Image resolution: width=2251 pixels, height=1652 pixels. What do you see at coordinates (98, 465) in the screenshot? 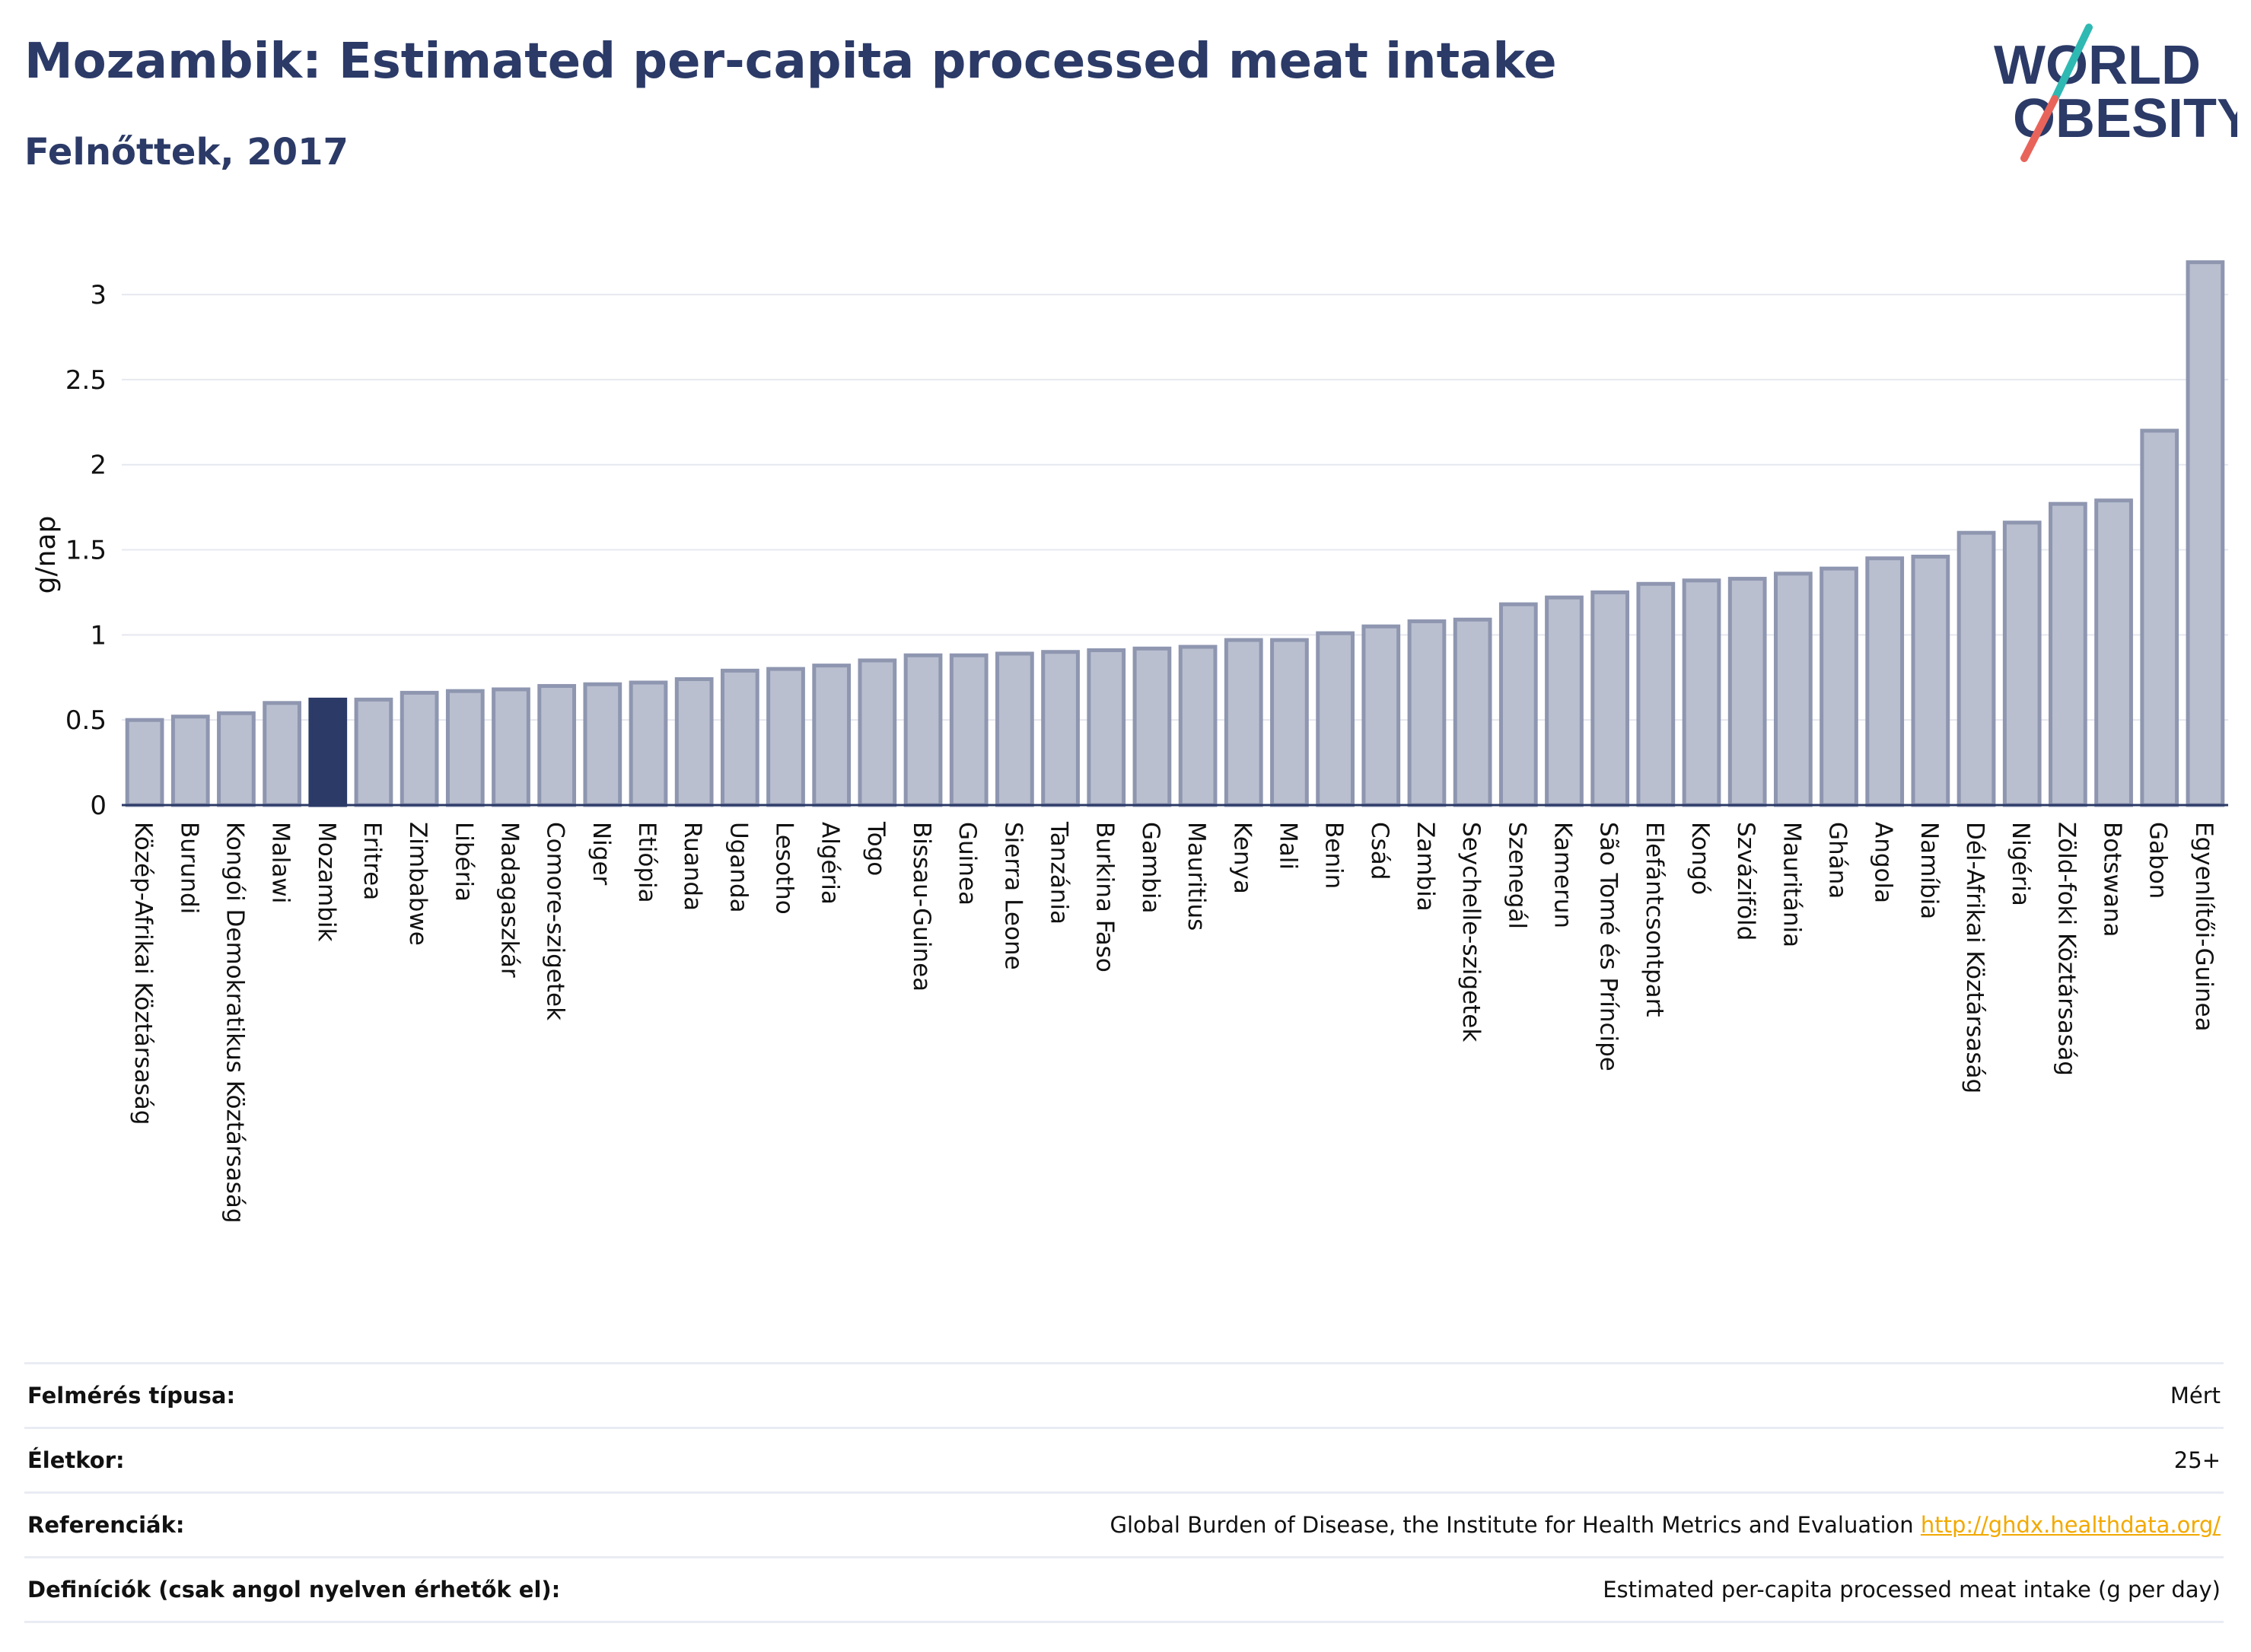
I see `y-tick-label: 2` at bounding box center [98, 465].